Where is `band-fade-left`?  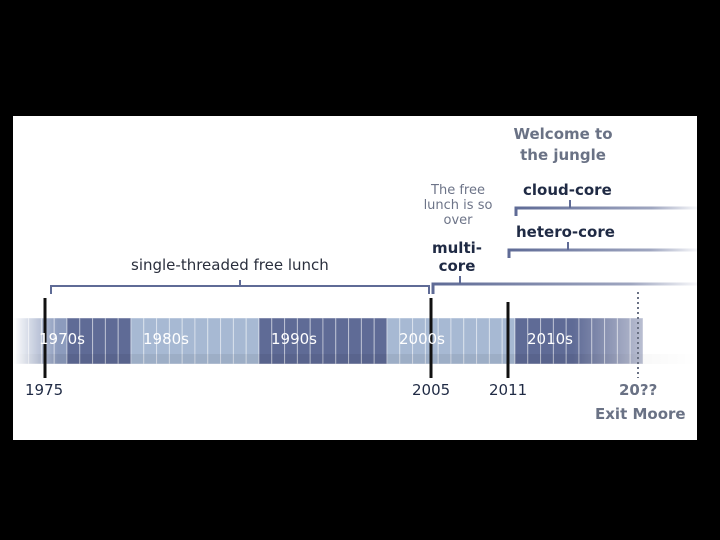 band-fade-left is located at coordinates (35, 341).